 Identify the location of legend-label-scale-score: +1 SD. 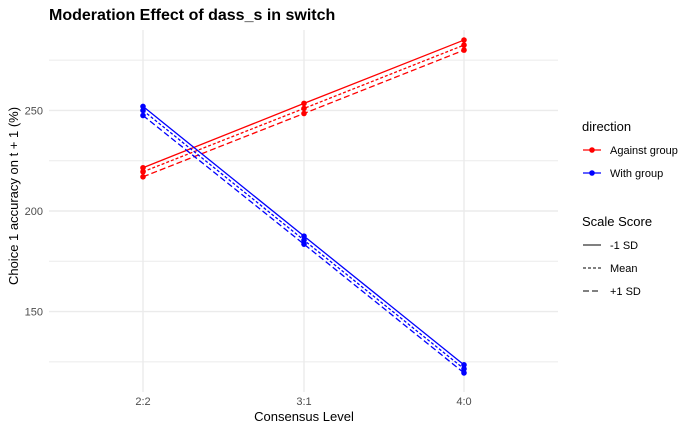
(625, 292).